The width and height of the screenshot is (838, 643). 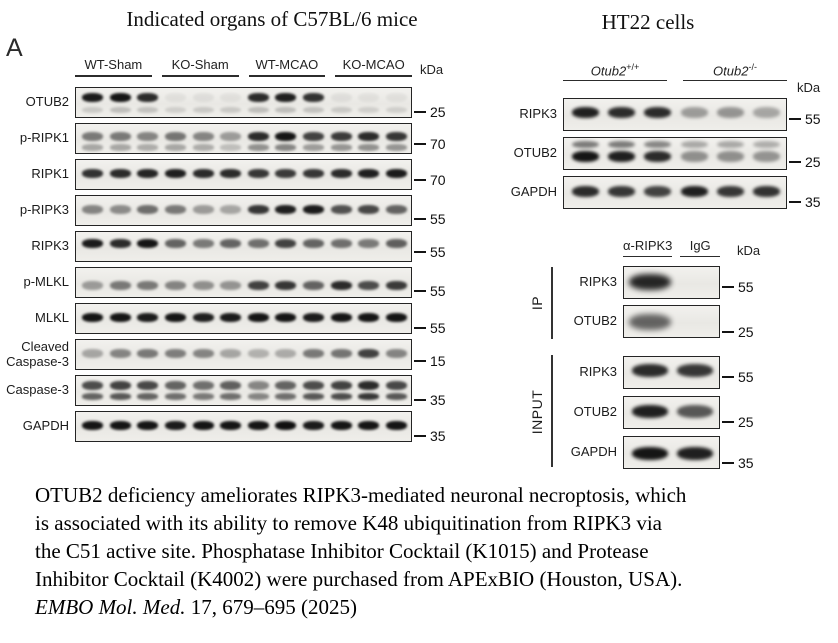 What do you see at coordinates (46, 282) in the screenshot?
I see `blot-row-label: p-MLKL` at bounding box center [46, 282].